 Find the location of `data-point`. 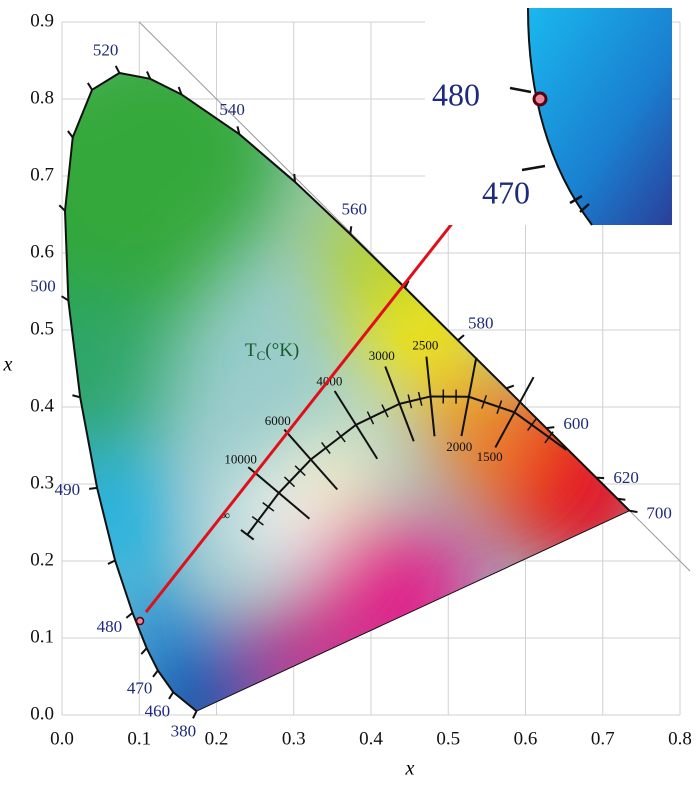

data-point is located at coordinates (140, 621).